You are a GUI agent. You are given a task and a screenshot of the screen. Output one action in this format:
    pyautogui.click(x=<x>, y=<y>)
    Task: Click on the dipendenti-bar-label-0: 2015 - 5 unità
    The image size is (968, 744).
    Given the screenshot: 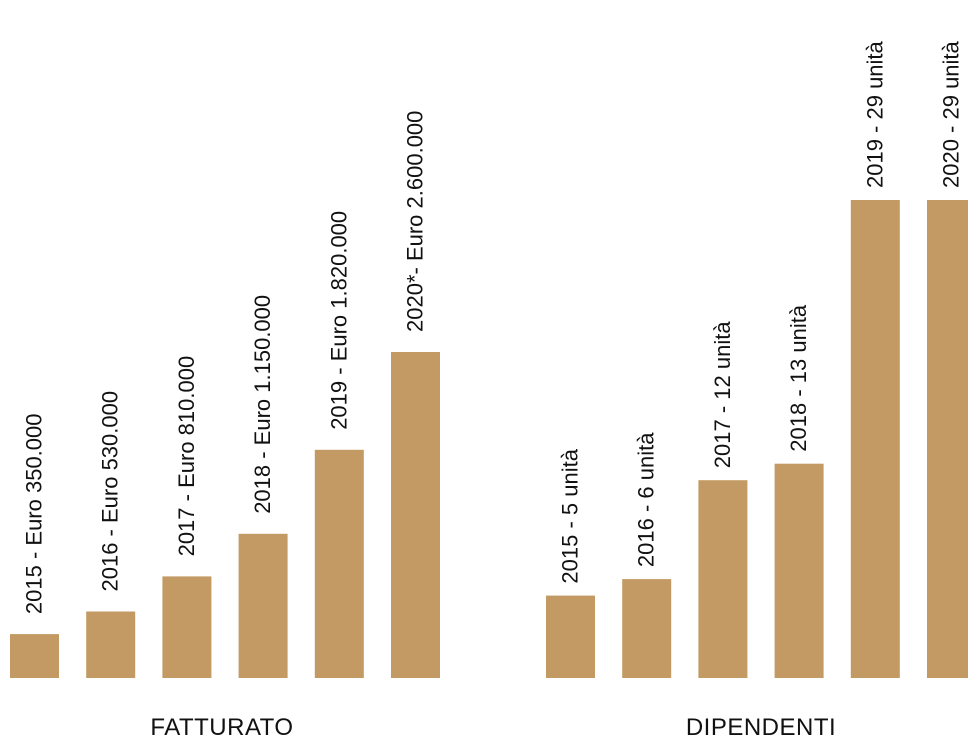 What is the action you would take?
    pyautogui.click(x=570, y=515)
    